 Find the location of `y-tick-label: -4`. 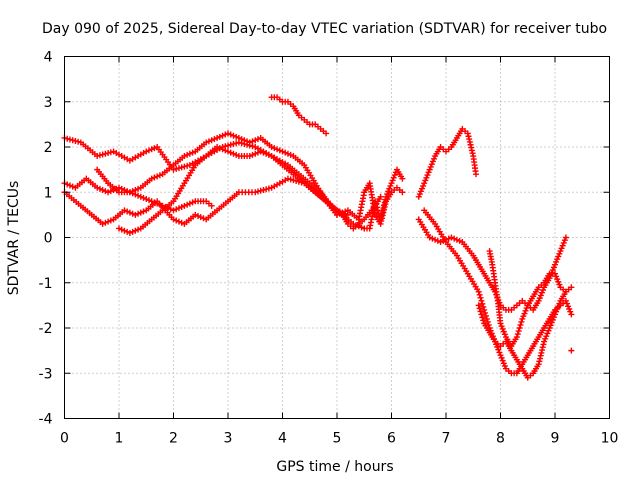

y-tick-label: -4 is located at coordinates (46, 420).